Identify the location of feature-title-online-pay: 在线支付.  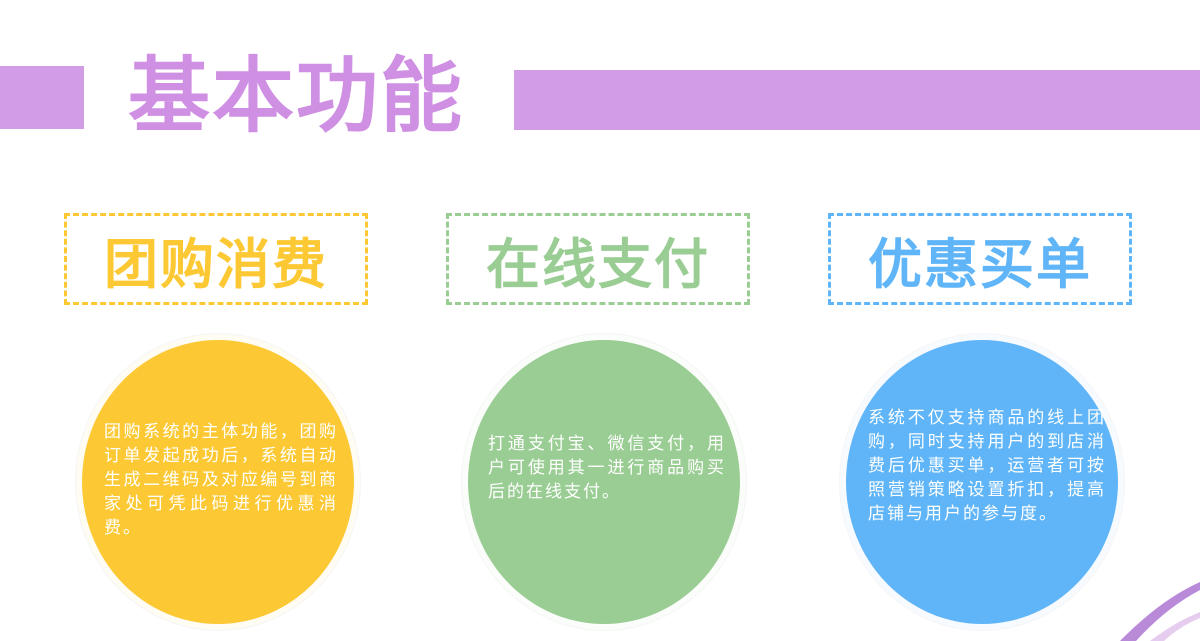
(598, 264).